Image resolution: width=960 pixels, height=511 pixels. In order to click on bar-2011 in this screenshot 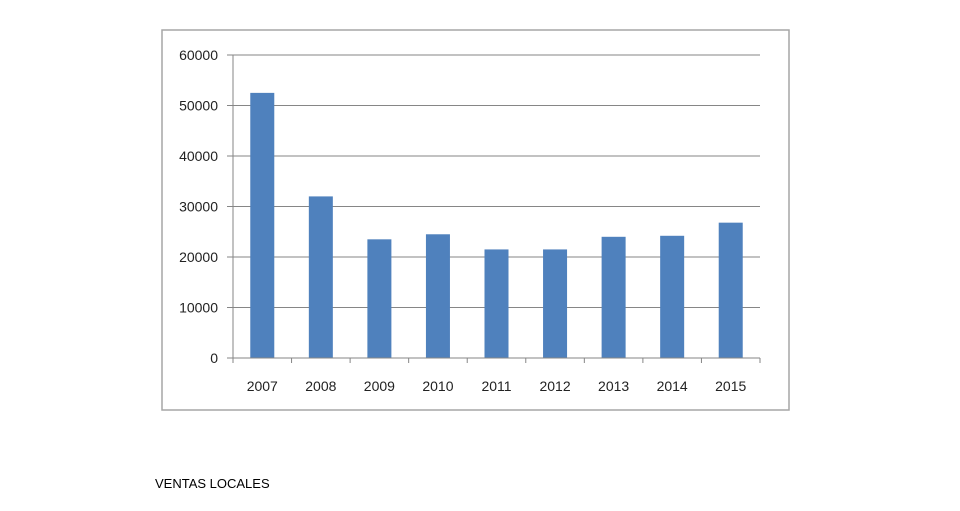, I will do `click(496, 303)`.